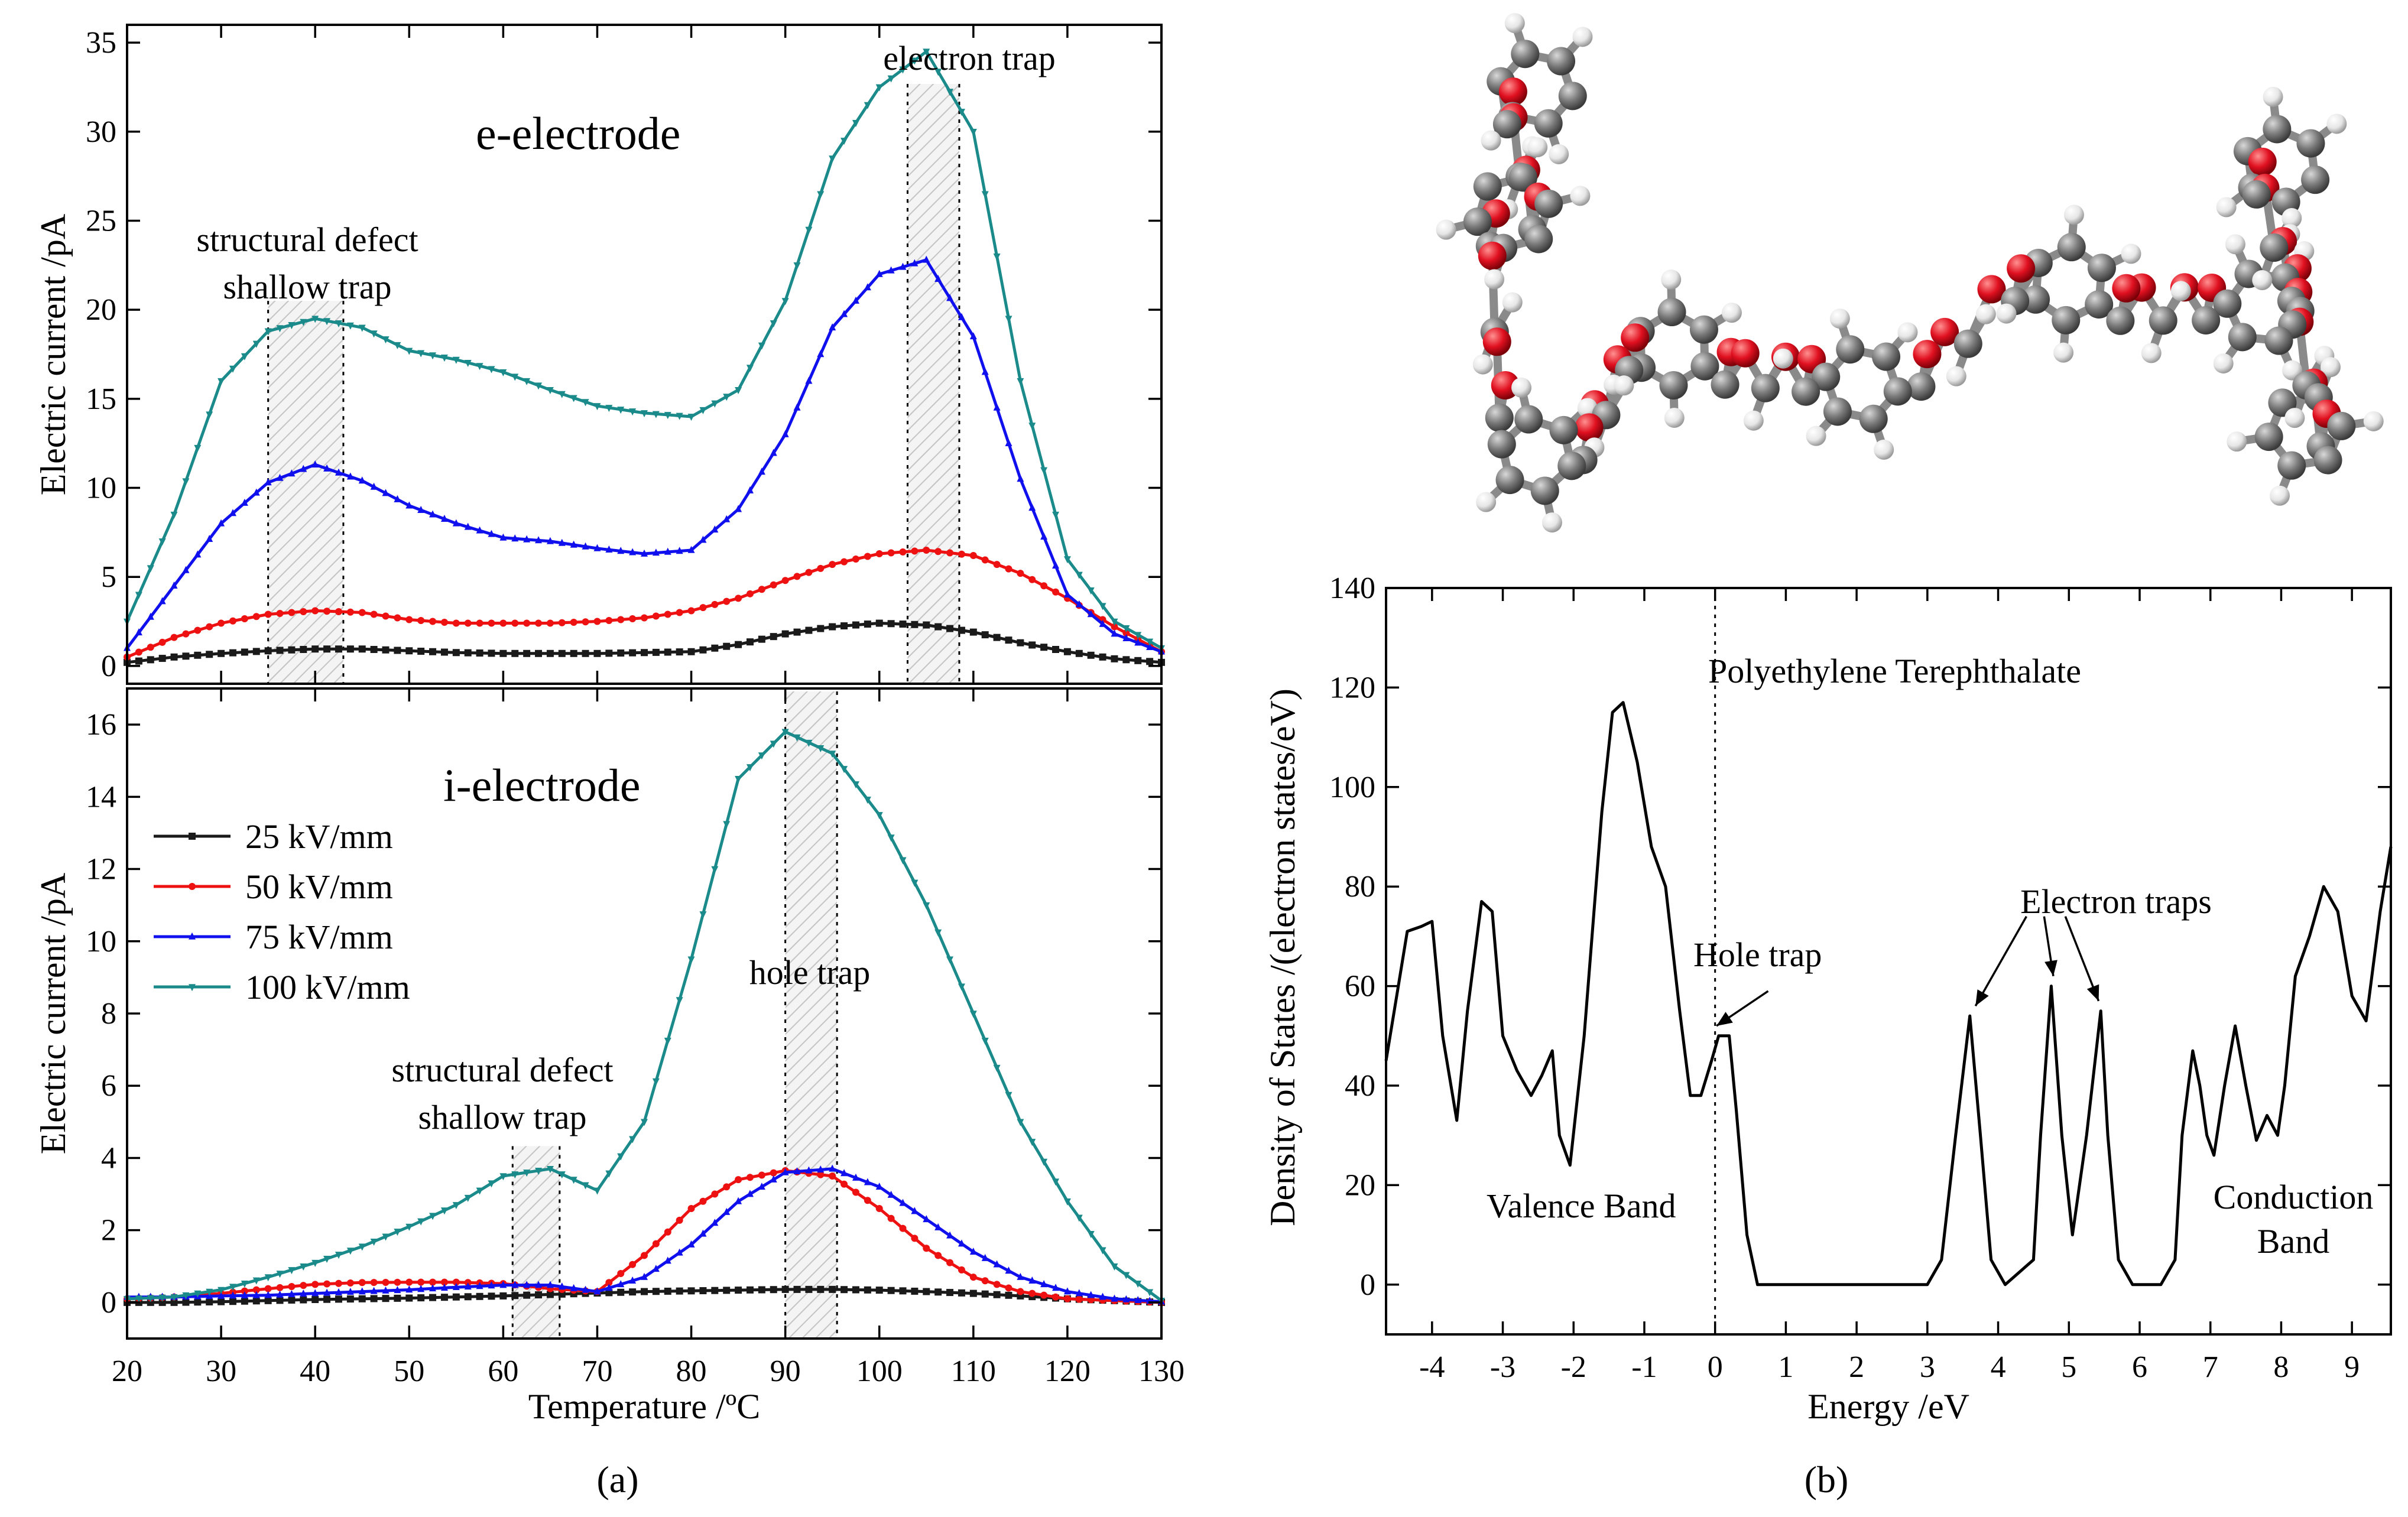  What do you see at coordinates (108, 666) in the screenshot?
I see `y-tick-label: 0` at bounding box center [108, 666].